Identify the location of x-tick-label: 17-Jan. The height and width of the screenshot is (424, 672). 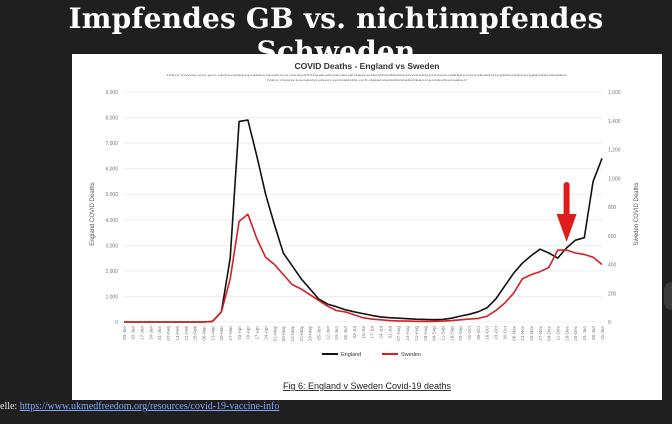
(142, 333).